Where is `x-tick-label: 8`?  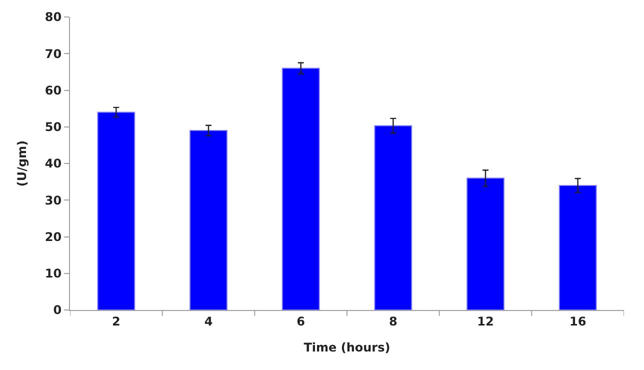 x-tick-label: 8 is located at coordinates (393, 321).